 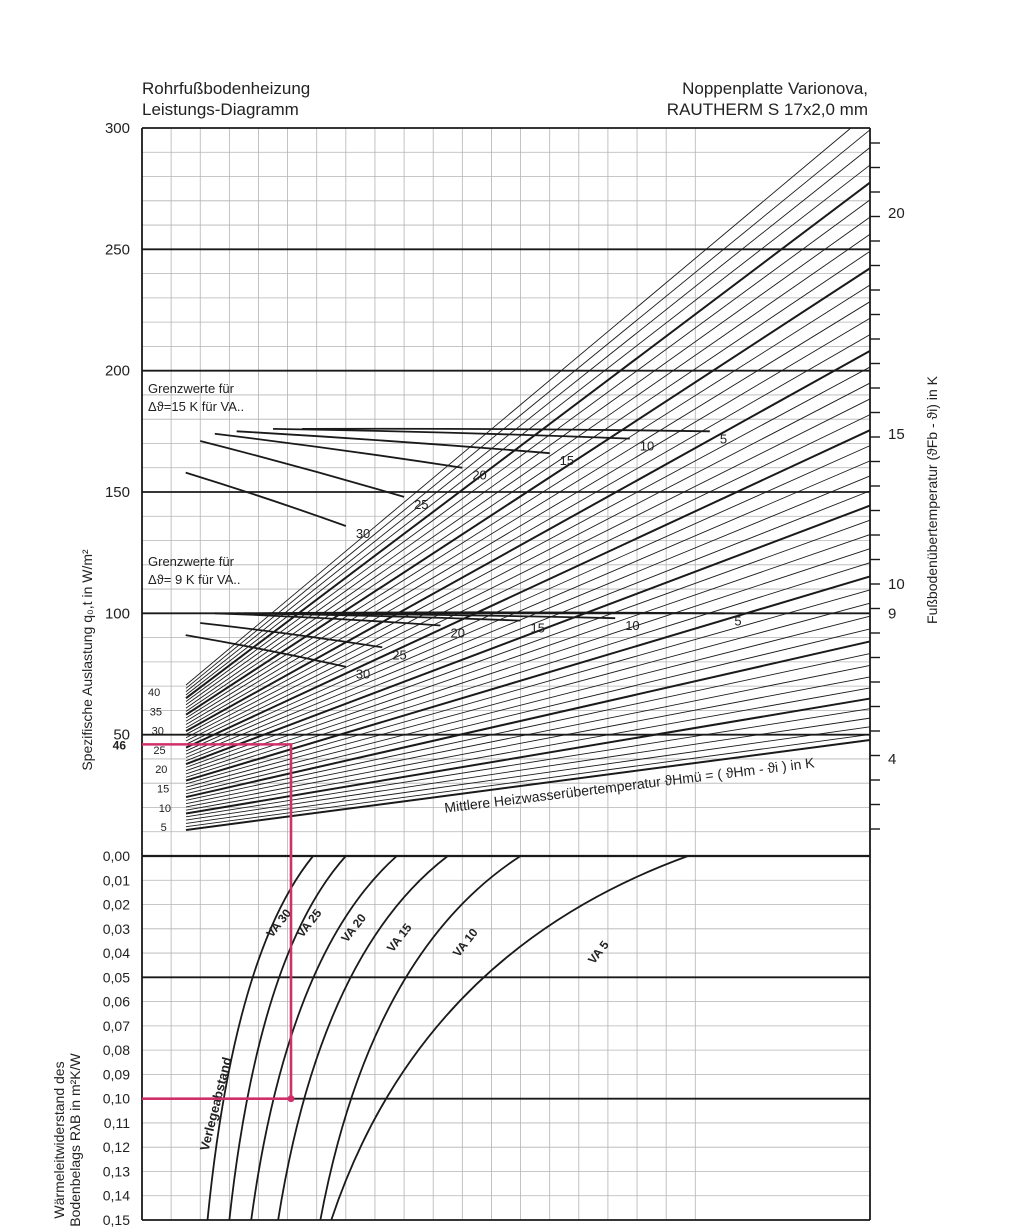 I want to click on va-curve-label: VA 30, so click(x=278, y=923).